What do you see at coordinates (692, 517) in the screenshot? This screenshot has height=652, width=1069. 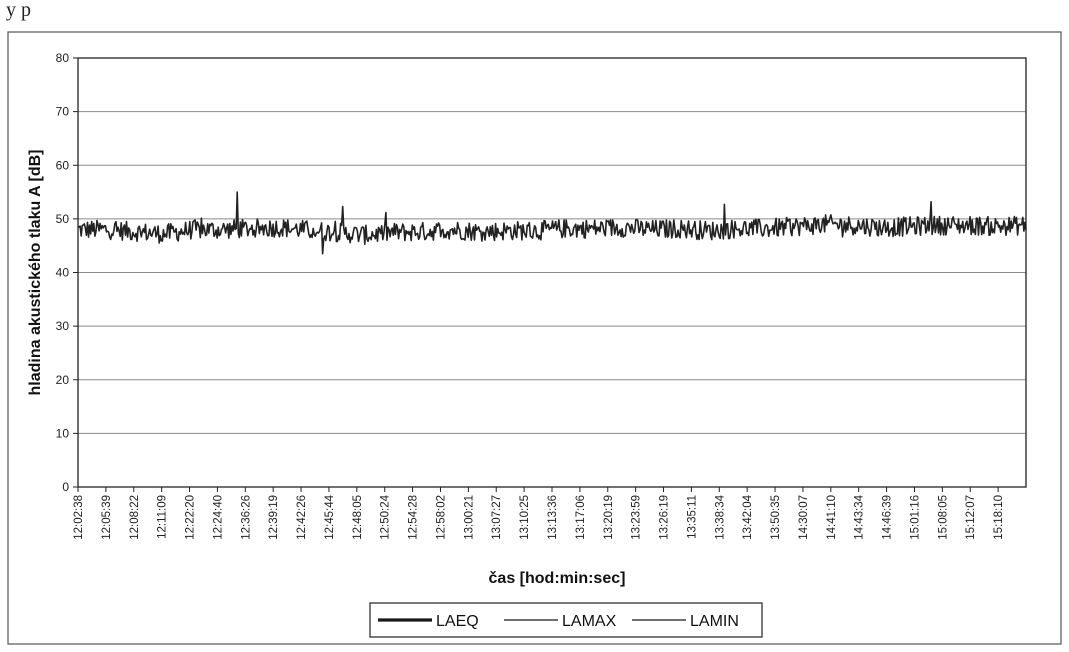 I see `x-tick-label: 13:35:11` at bounding box center [692, 517].